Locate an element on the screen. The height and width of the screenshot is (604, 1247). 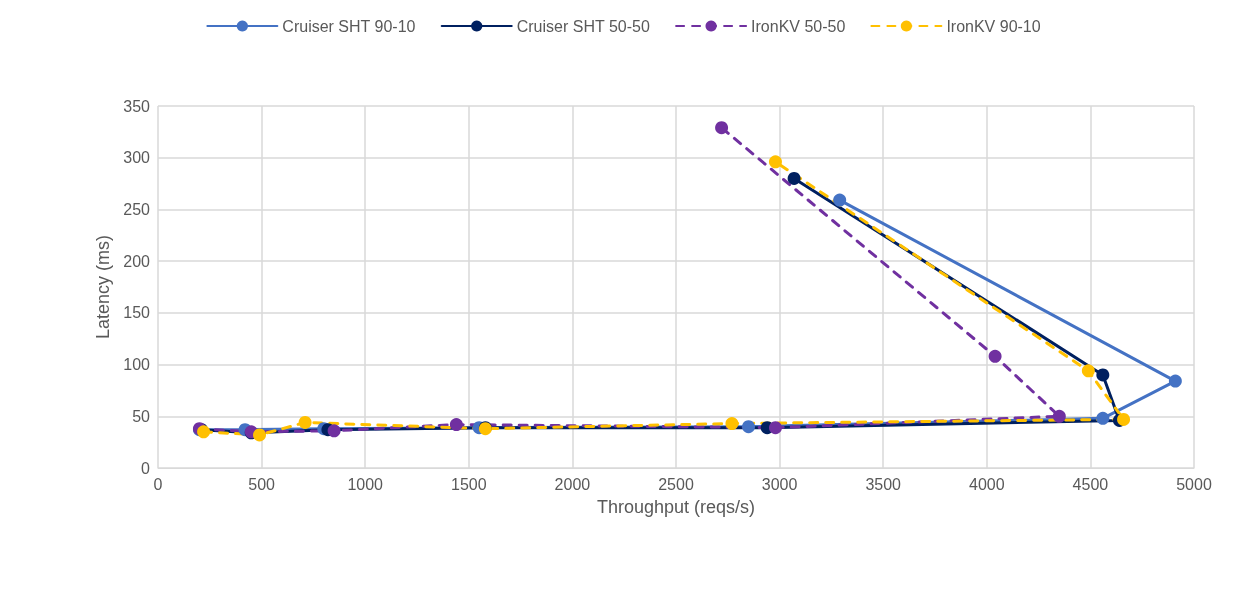
x-tick-label: 0 is located at coordinates (158, 484).